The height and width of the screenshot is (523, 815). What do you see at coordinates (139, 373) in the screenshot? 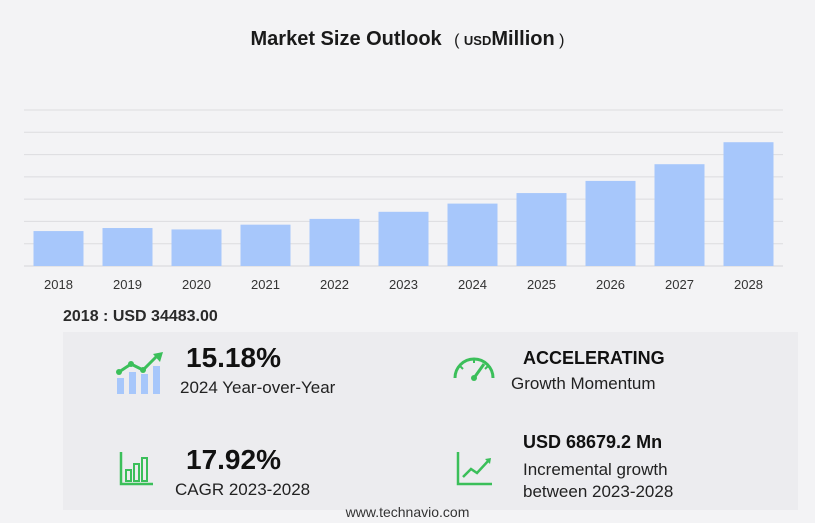
I see `growth-bars-icon` at bounding box center [139, 373].